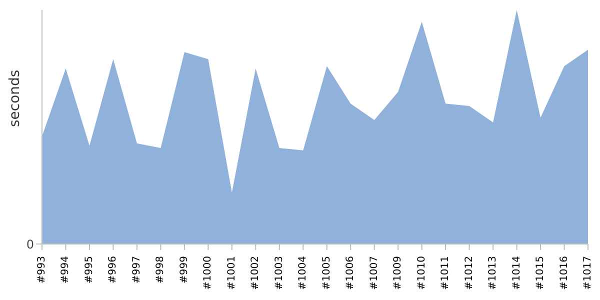 The image size is (600, 300). I want to click on x-tick-label: #1004, so click(303, 273).